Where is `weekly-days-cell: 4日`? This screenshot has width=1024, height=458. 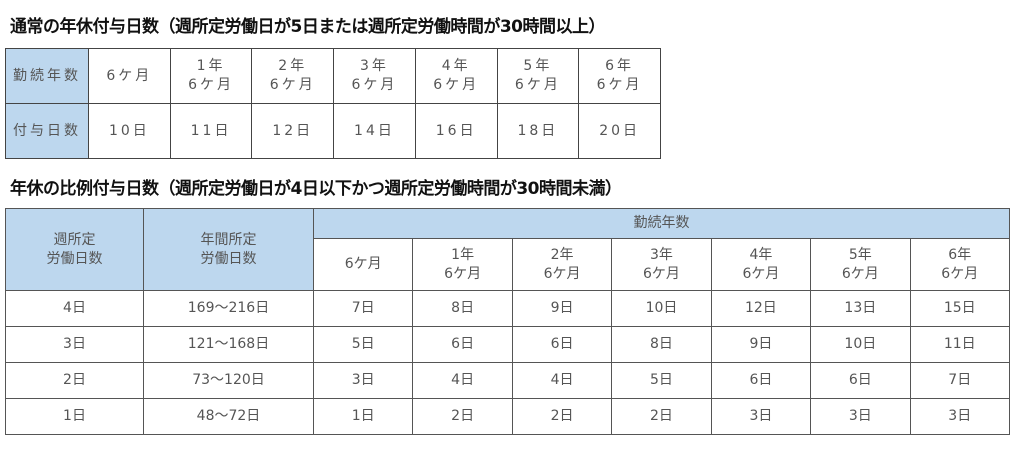
weekly-days-cell: 4日 is located at coordinates (74, 308).